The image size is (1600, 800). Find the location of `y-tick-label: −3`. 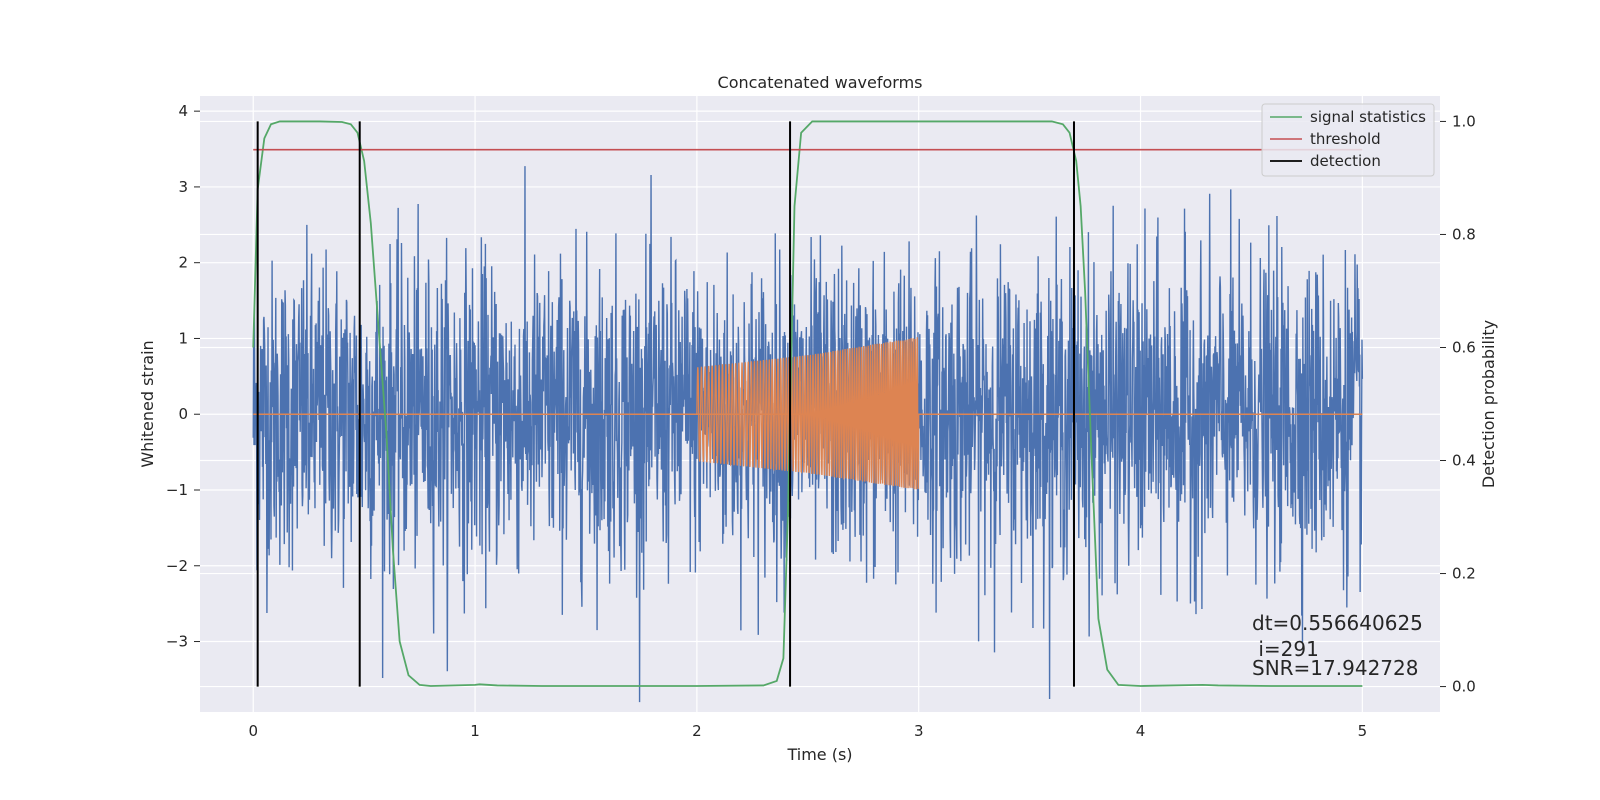

y-tick-label: −3 is located at coordinates (177, 642).